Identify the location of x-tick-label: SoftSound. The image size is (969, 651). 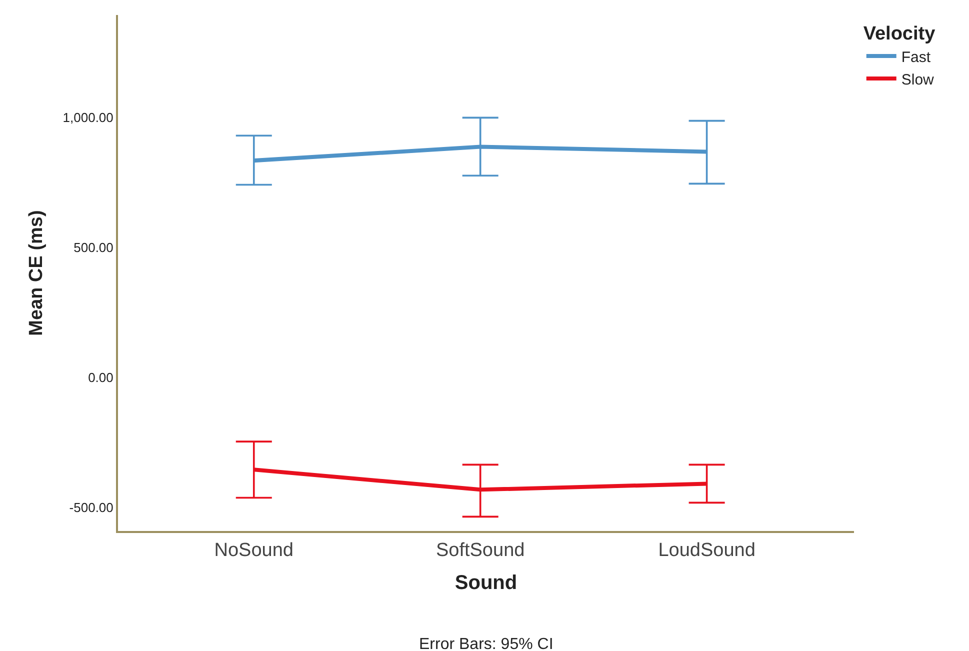
(480, 550).